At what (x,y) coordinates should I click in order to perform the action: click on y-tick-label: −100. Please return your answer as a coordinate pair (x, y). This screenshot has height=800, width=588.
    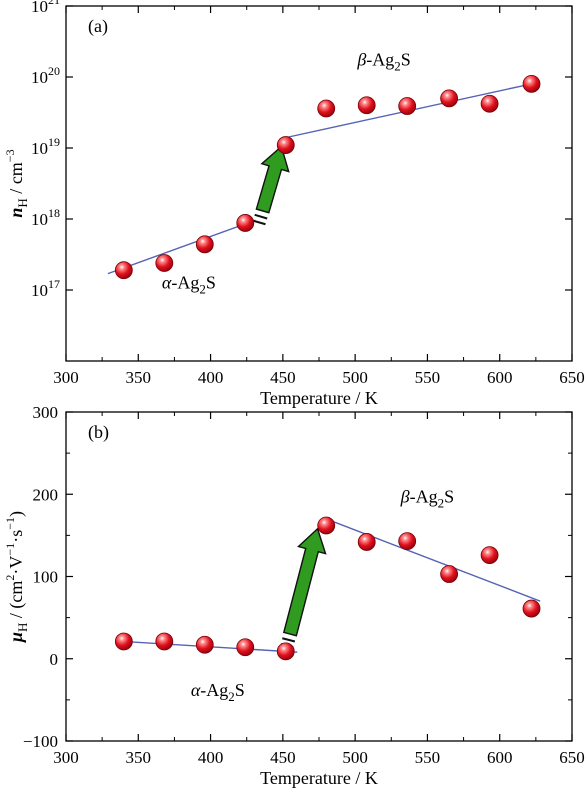
    Looking at the image, I should click on (40, 741).